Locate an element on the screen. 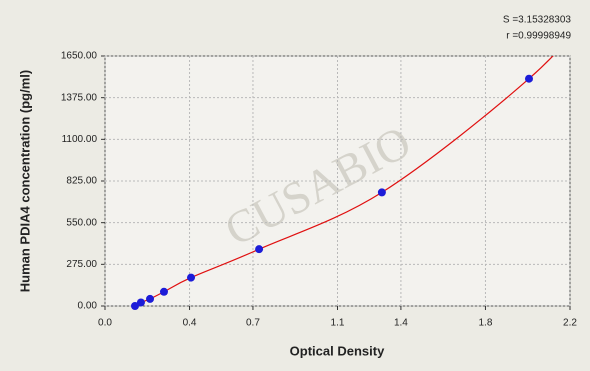  y-tick-label: 825.00 is located at coordinates (81, 181).